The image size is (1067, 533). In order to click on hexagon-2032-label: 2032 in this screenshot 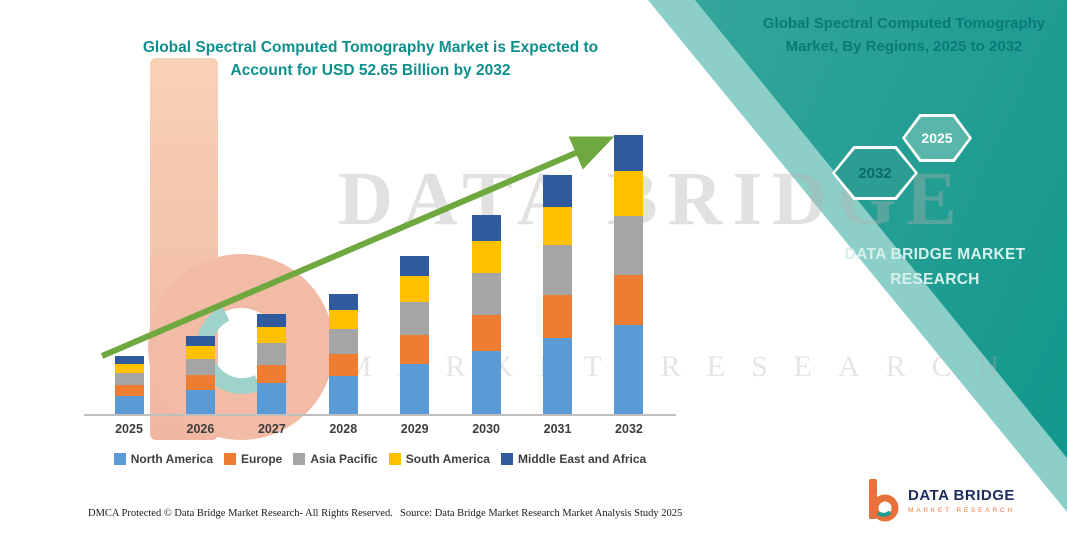, I will do `click(875, 173)`.